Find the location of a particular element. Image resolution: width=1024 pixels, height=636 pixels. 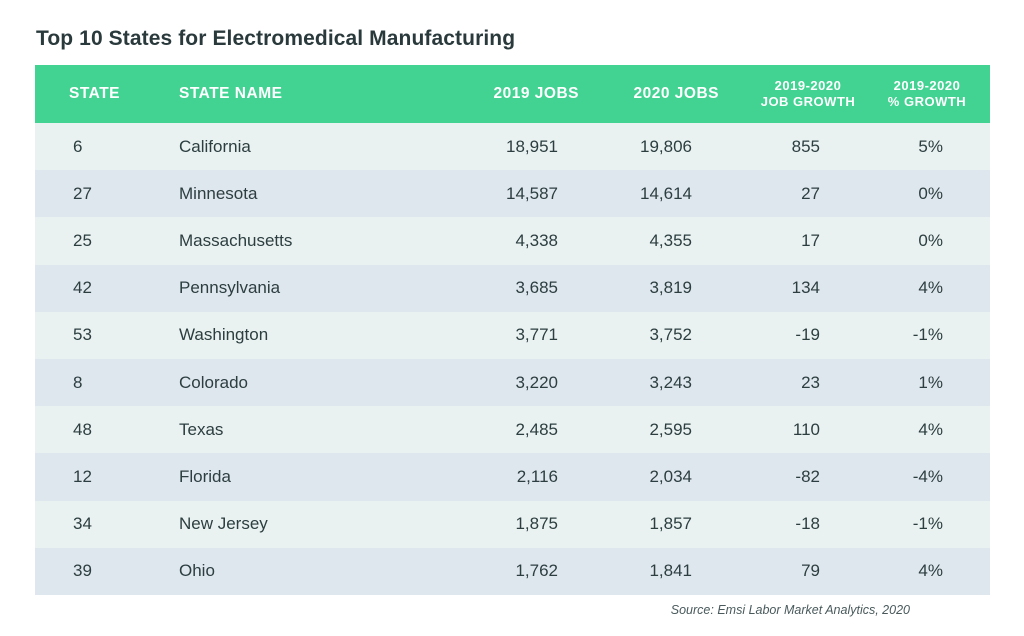

cell-2020-jobs: 2,034 is located at coordinates (670, 476).